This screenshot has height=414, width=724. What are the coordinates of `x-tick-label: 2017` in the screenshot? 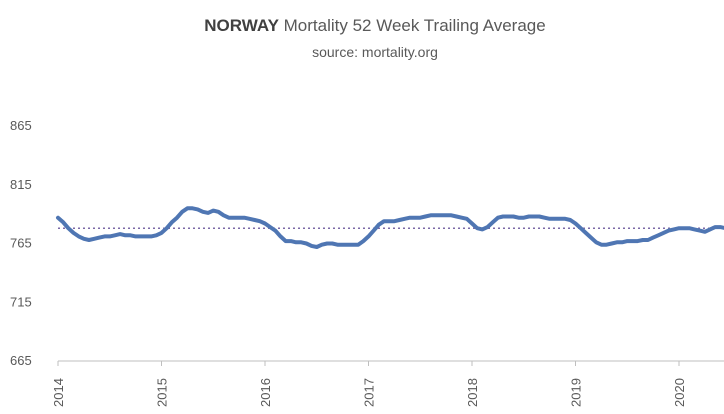 It's located at (369, 392).